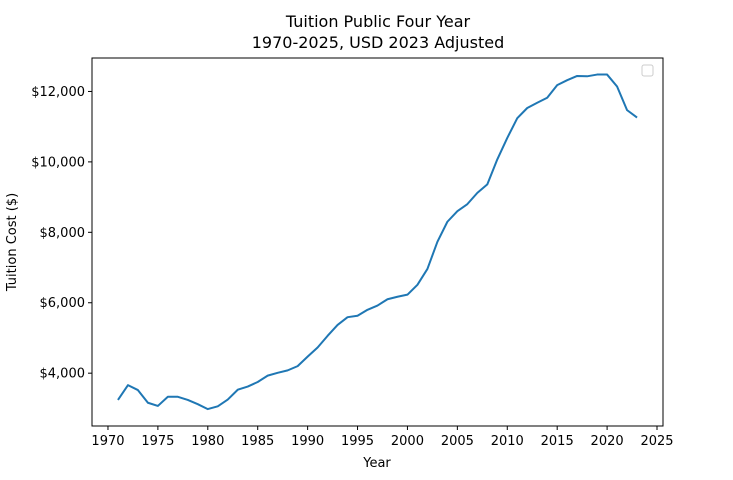 This screenshot has height=480, width=733. I want to click on y-axis-label: Tuition Cost ($), so click(12, 242).